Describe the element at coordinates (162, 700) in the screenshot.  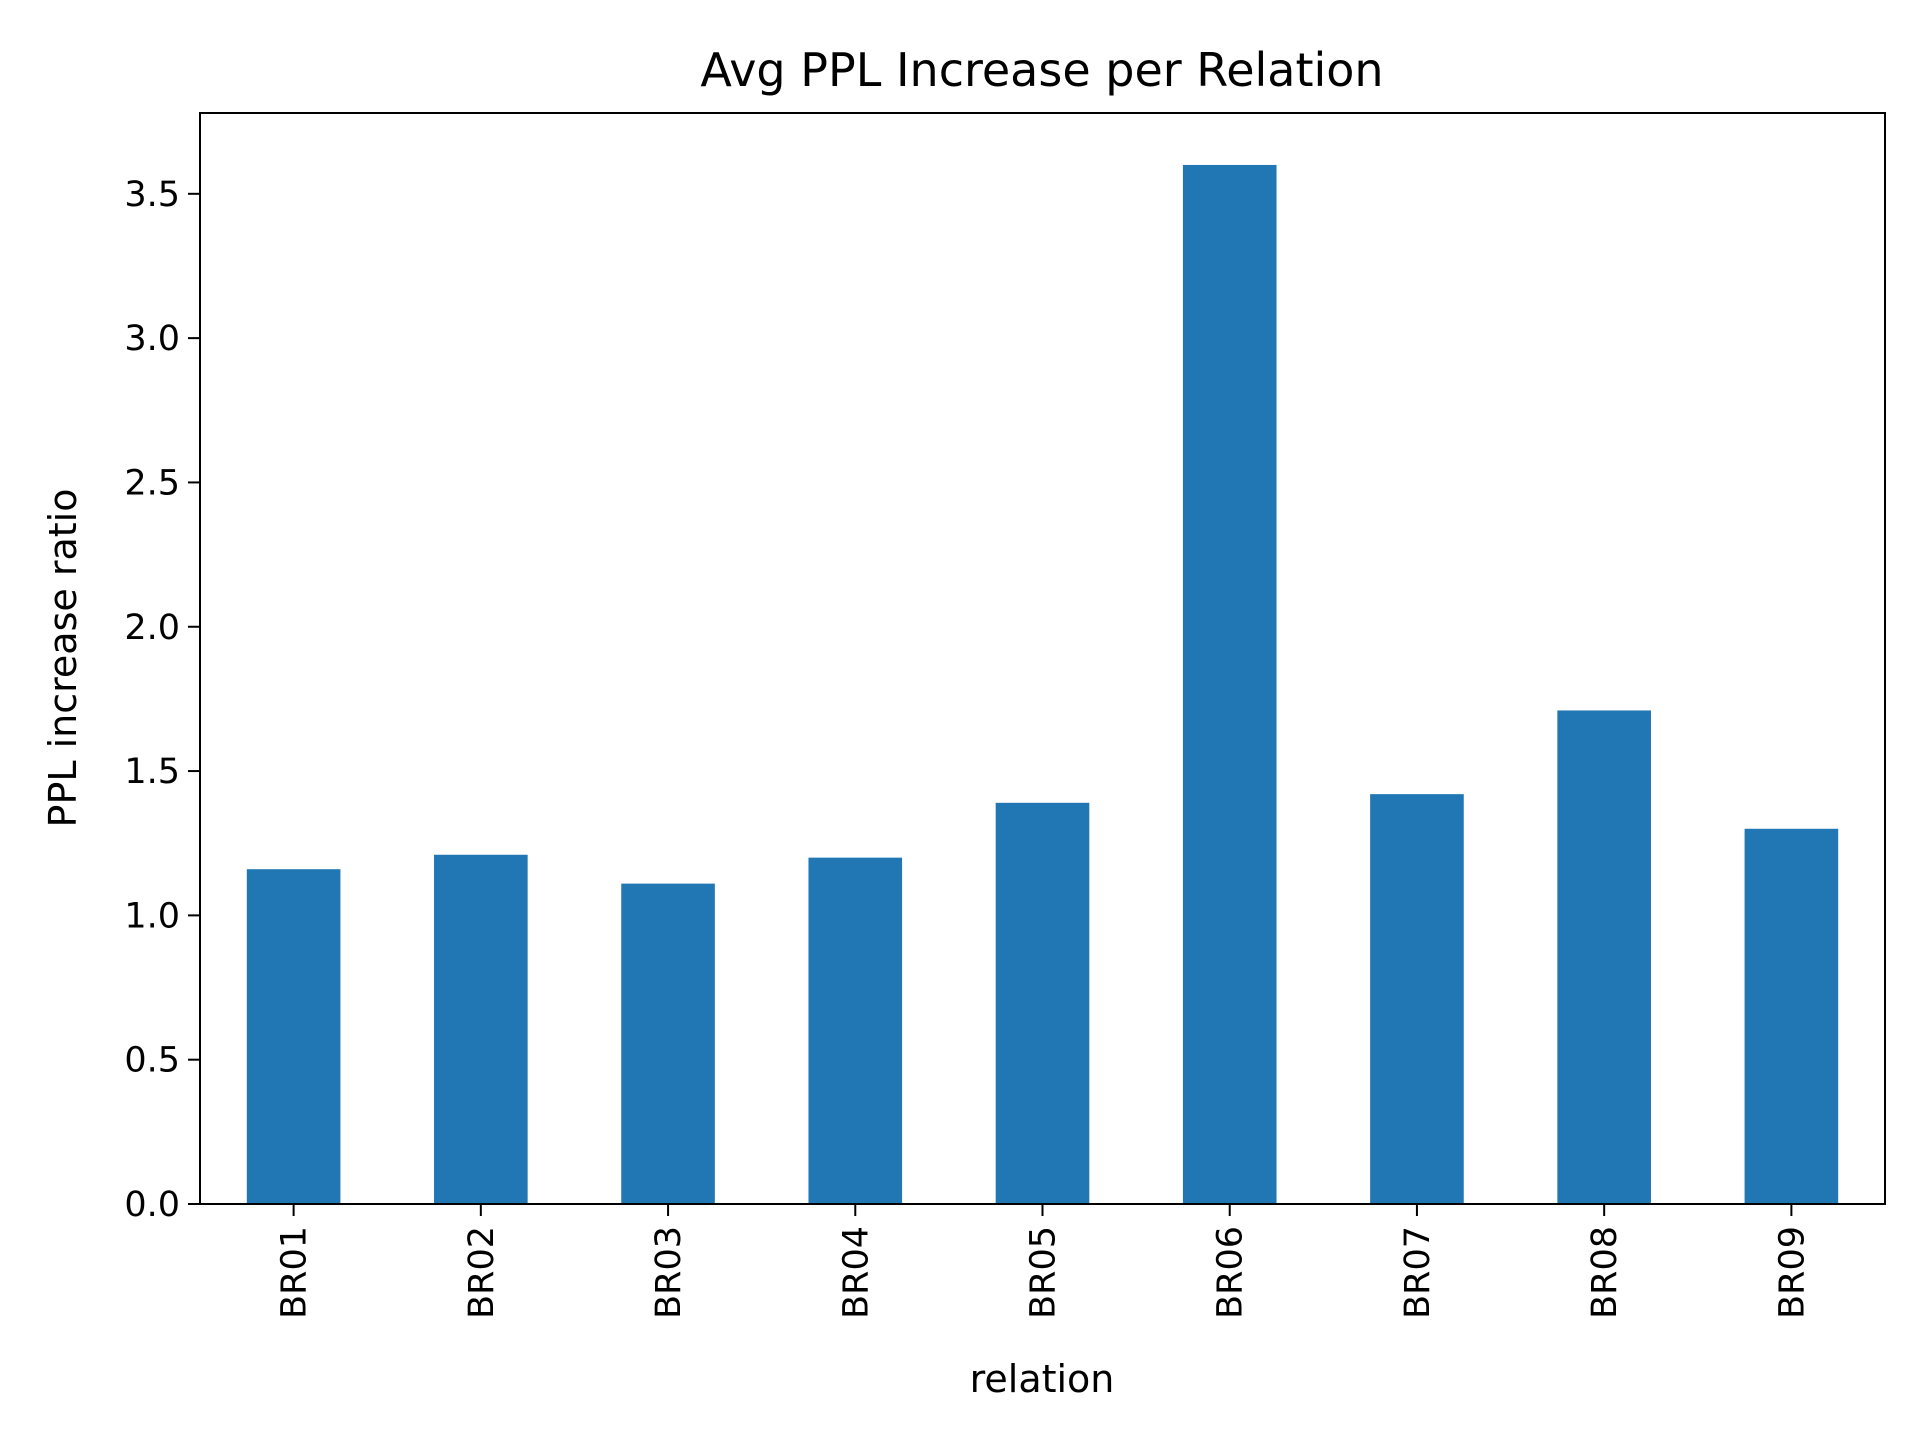
I see `y-axis-ticks: 0.0 0.5 1.0 1.5 2.0 2.5 3.0 3.5` at that location.